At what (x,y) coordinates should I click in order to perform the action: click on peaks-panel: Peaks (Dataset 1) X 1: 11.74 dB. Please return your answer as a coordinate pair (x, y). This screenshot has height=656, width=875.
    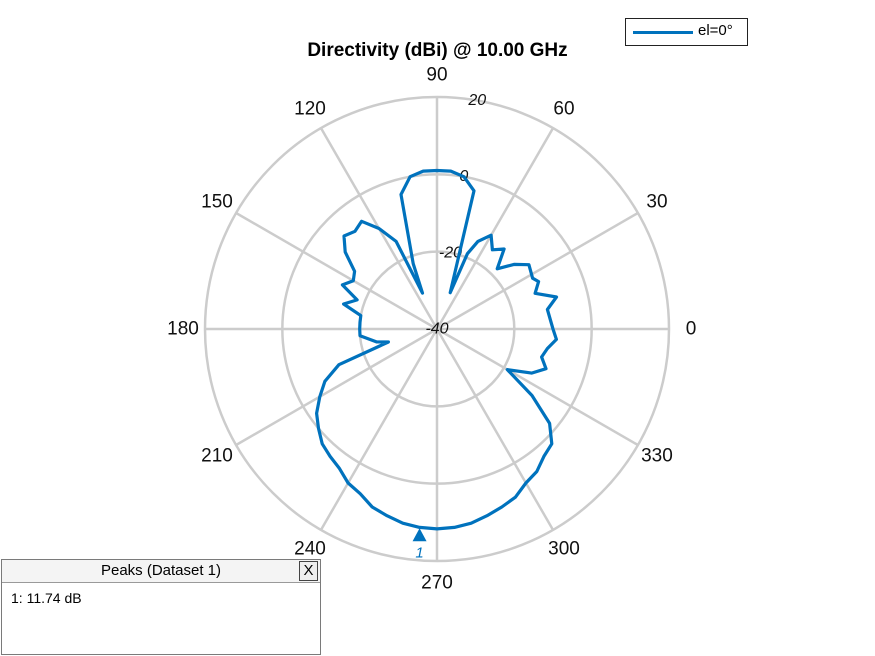
    Looking at the image, I should click on (161, 607).